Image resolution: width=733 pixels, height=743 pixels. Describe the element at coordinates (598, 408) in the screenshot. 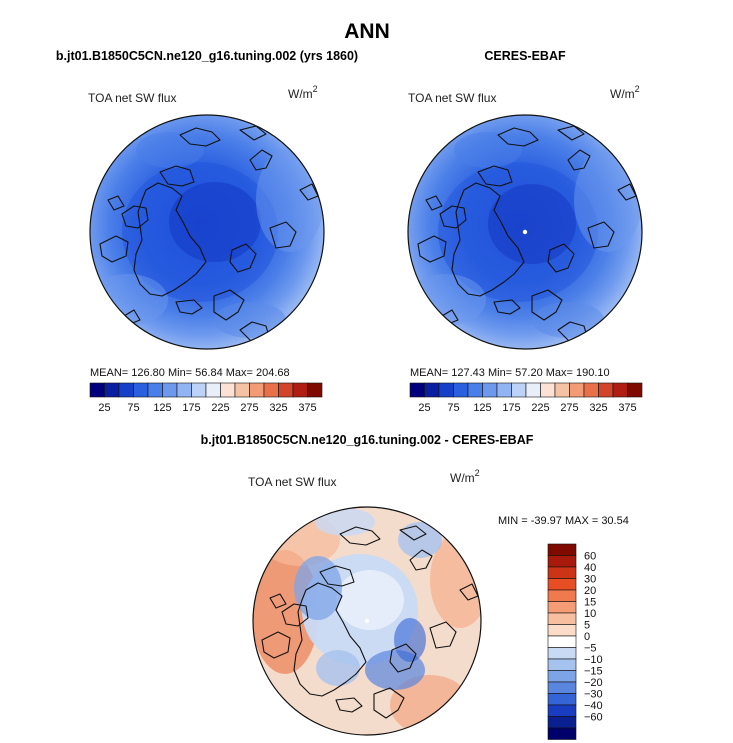

I see `panel-obs-colorbar-tick-label: 325` at that location.